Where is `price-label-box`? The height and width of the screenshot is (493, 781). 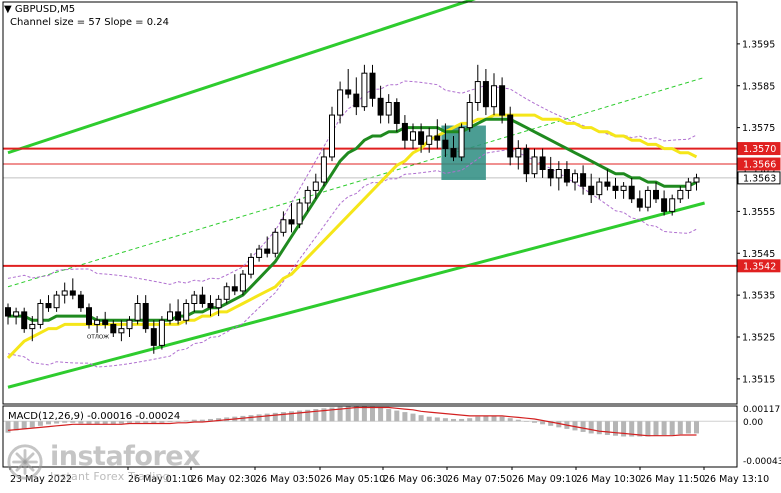 price-label-box is located at coordinates (759, 178).